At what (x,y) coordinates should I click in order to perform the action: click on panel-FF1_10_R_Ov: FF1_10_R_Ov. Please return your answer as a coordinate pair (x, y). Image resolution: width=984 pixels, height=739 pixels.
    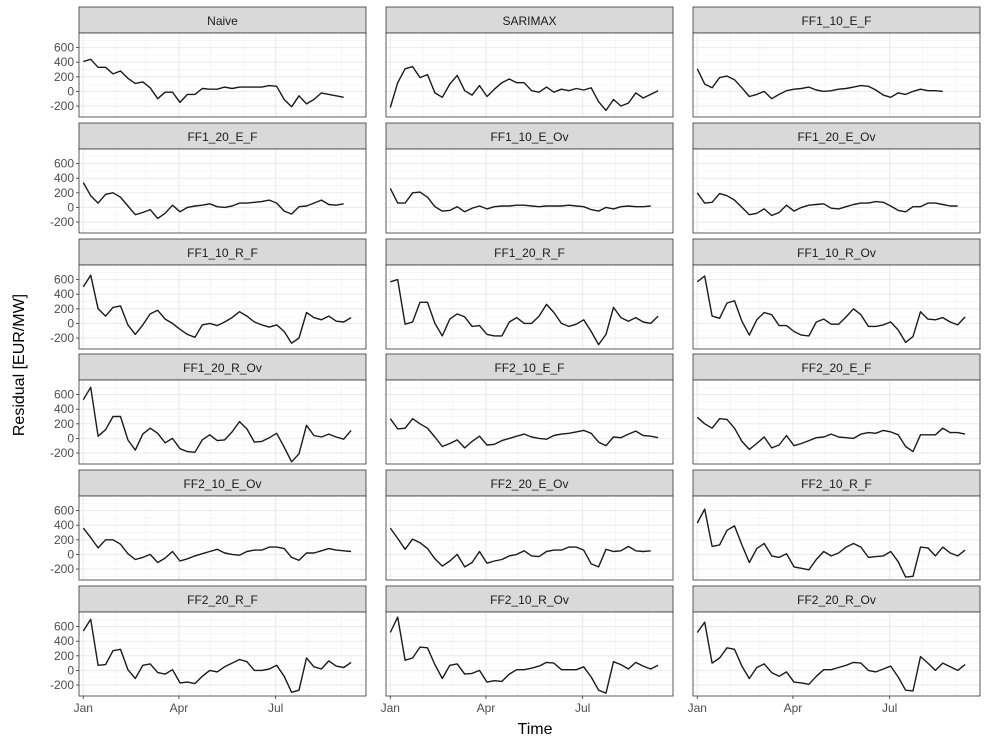
    Looking at the image, I should click on (836, 294).